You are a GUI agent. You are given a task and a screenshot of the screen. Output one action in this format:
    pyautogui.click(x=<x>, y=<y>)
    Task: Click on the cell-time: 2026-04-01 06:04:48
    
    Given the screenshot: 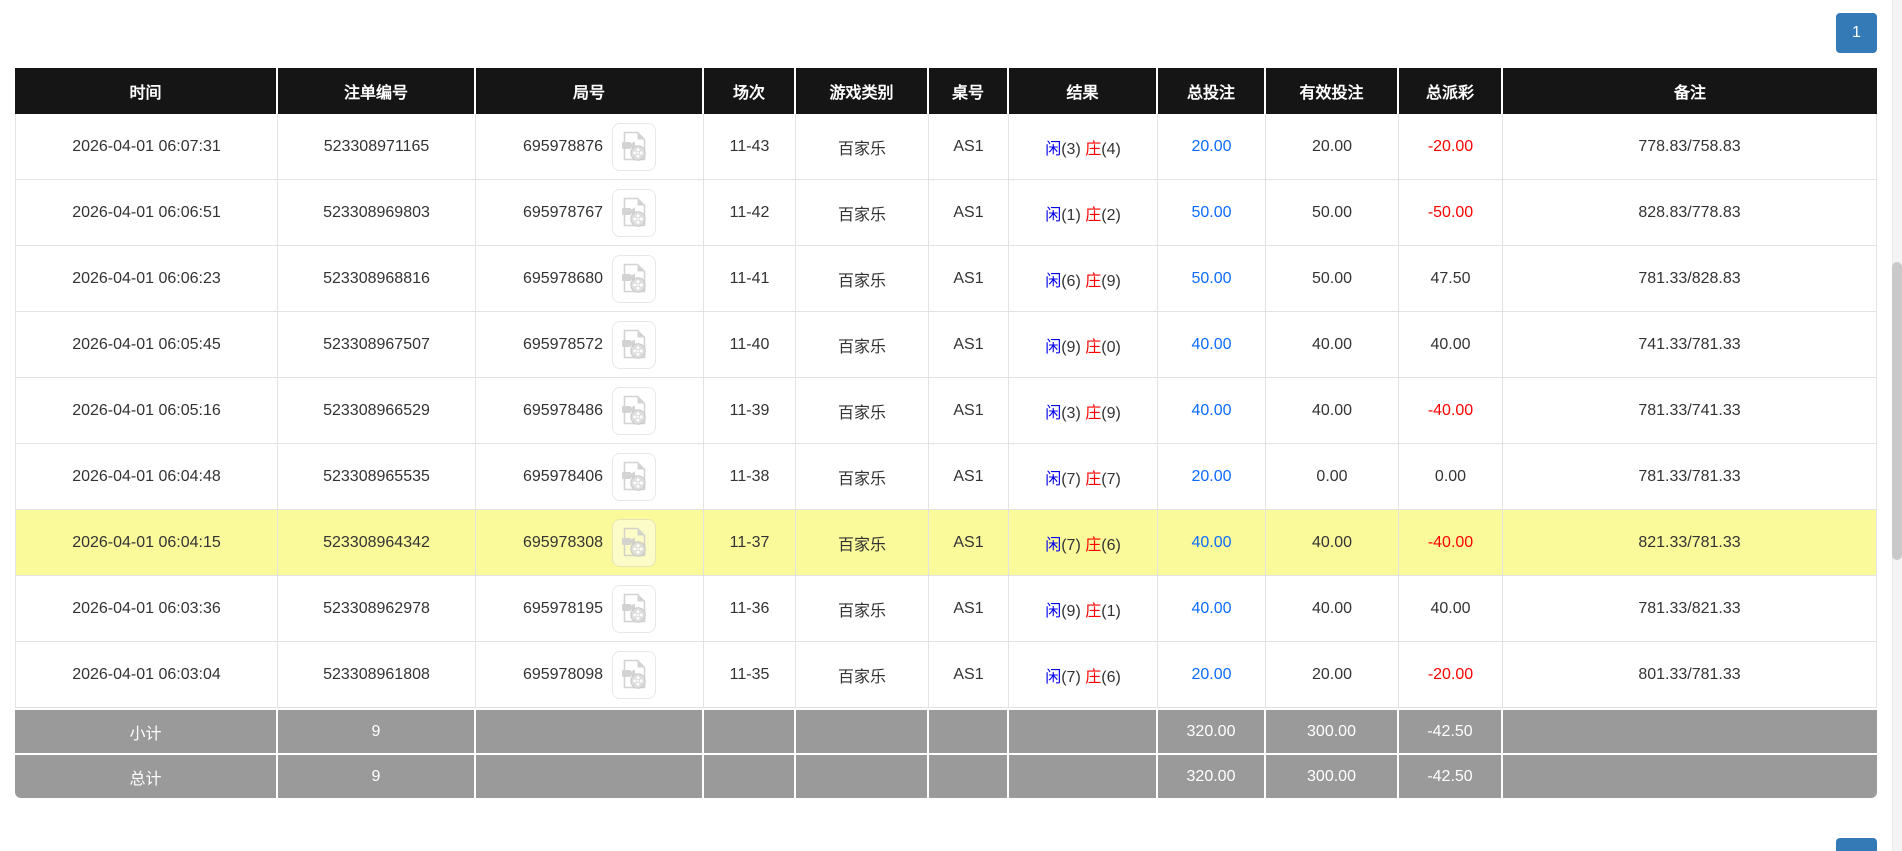 What is the action you would take?
    pyautogui.click(x=146, y=477)
    